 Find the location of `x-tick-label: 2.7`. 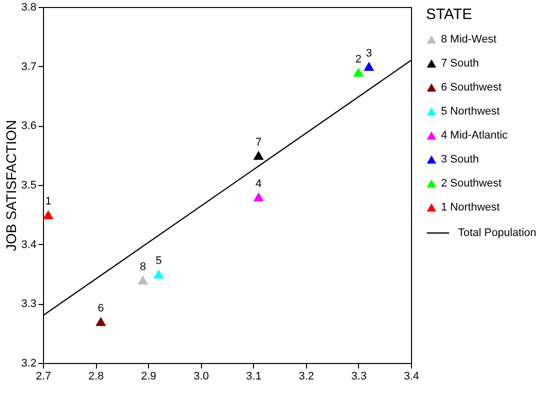

x-tick-label: 2.7 is located at coordinates (44, 376).